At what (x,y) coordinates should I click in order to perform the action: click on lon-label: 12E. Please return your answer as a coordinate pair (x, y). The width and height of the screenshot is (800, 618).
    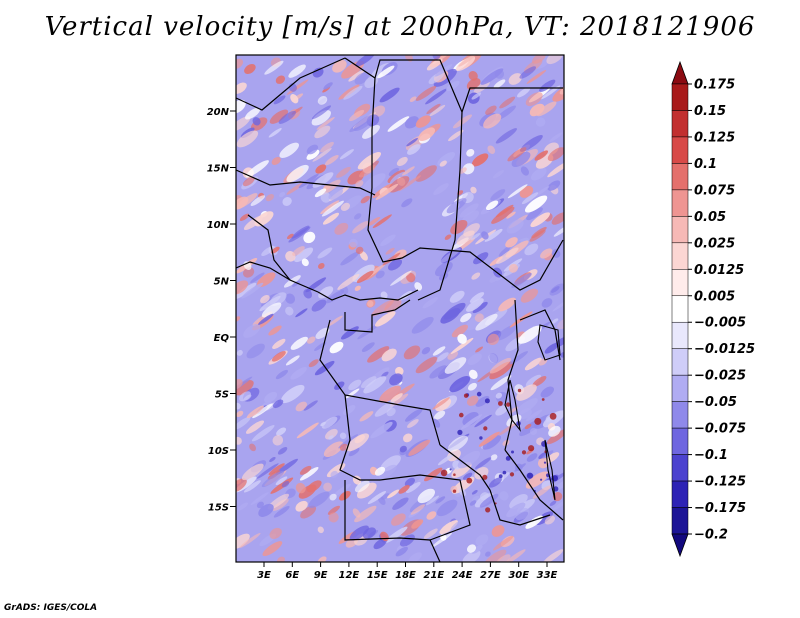
    Looking at the image, I should click on (349, 575).